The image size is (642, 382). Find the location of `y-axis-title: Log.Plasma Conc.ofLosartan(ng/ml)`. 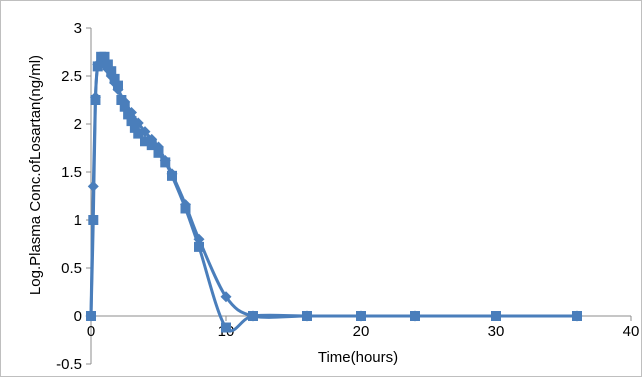

y-axis-title: Log.Plasma Conc.ofLosartan(ng/ml) is located at coordinates (35, 175).